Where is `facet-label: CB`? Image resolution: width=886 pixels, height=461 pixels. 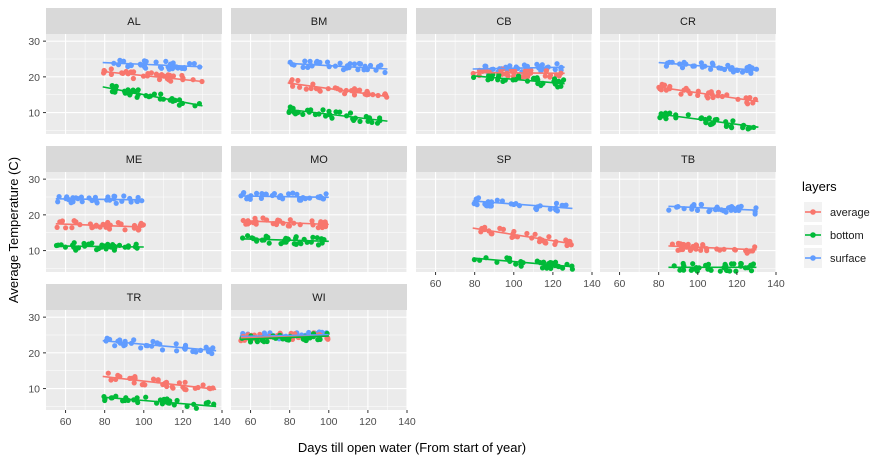
facet-label: CB is located at coordinates (503, 22).